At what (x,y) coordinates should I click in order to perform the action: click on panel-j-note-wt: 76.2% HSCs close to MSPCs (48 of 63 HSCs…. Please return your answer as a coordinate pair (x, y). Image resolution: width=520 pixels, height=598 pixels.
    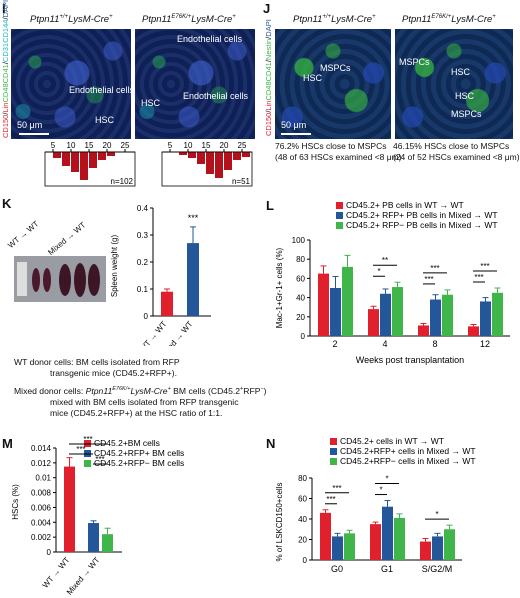
    Looking at the image, I should click on (338, 151).